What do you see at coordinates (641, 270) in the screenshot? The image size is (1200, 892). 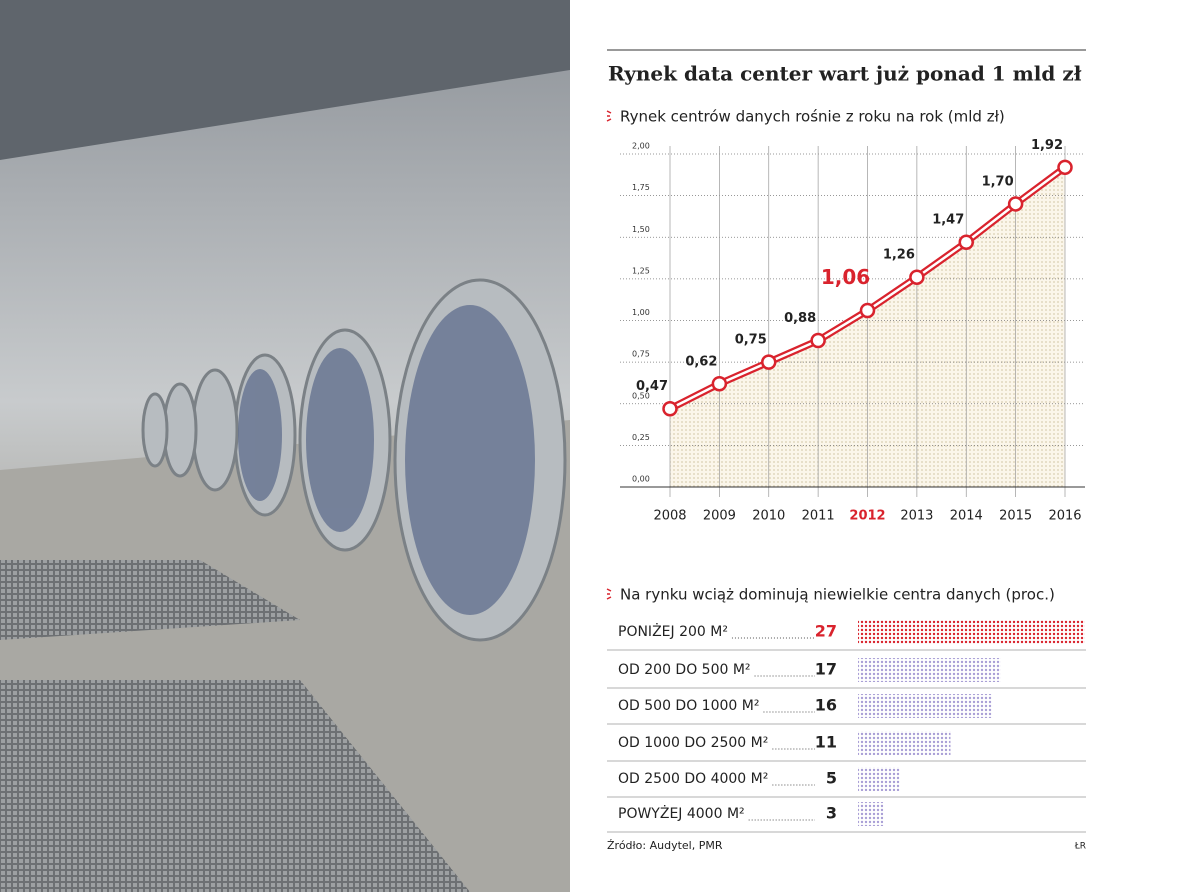 I see `y-tick-label: 1,25` at bounding box center [641, 270].